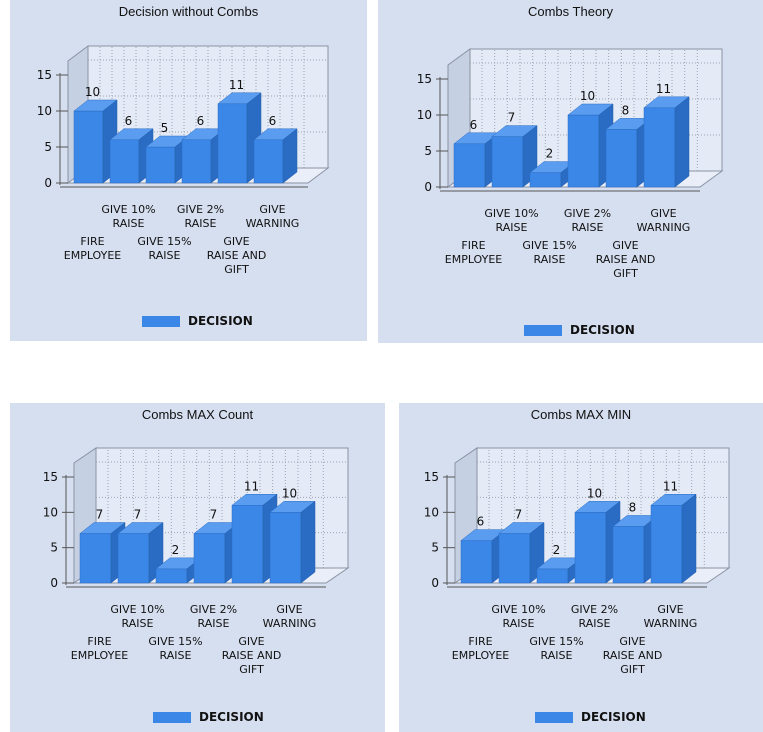  What do you see at coordinates (165, 128) in the screenshot?
I see `data-label: 5` at bounding box center [165, 128].